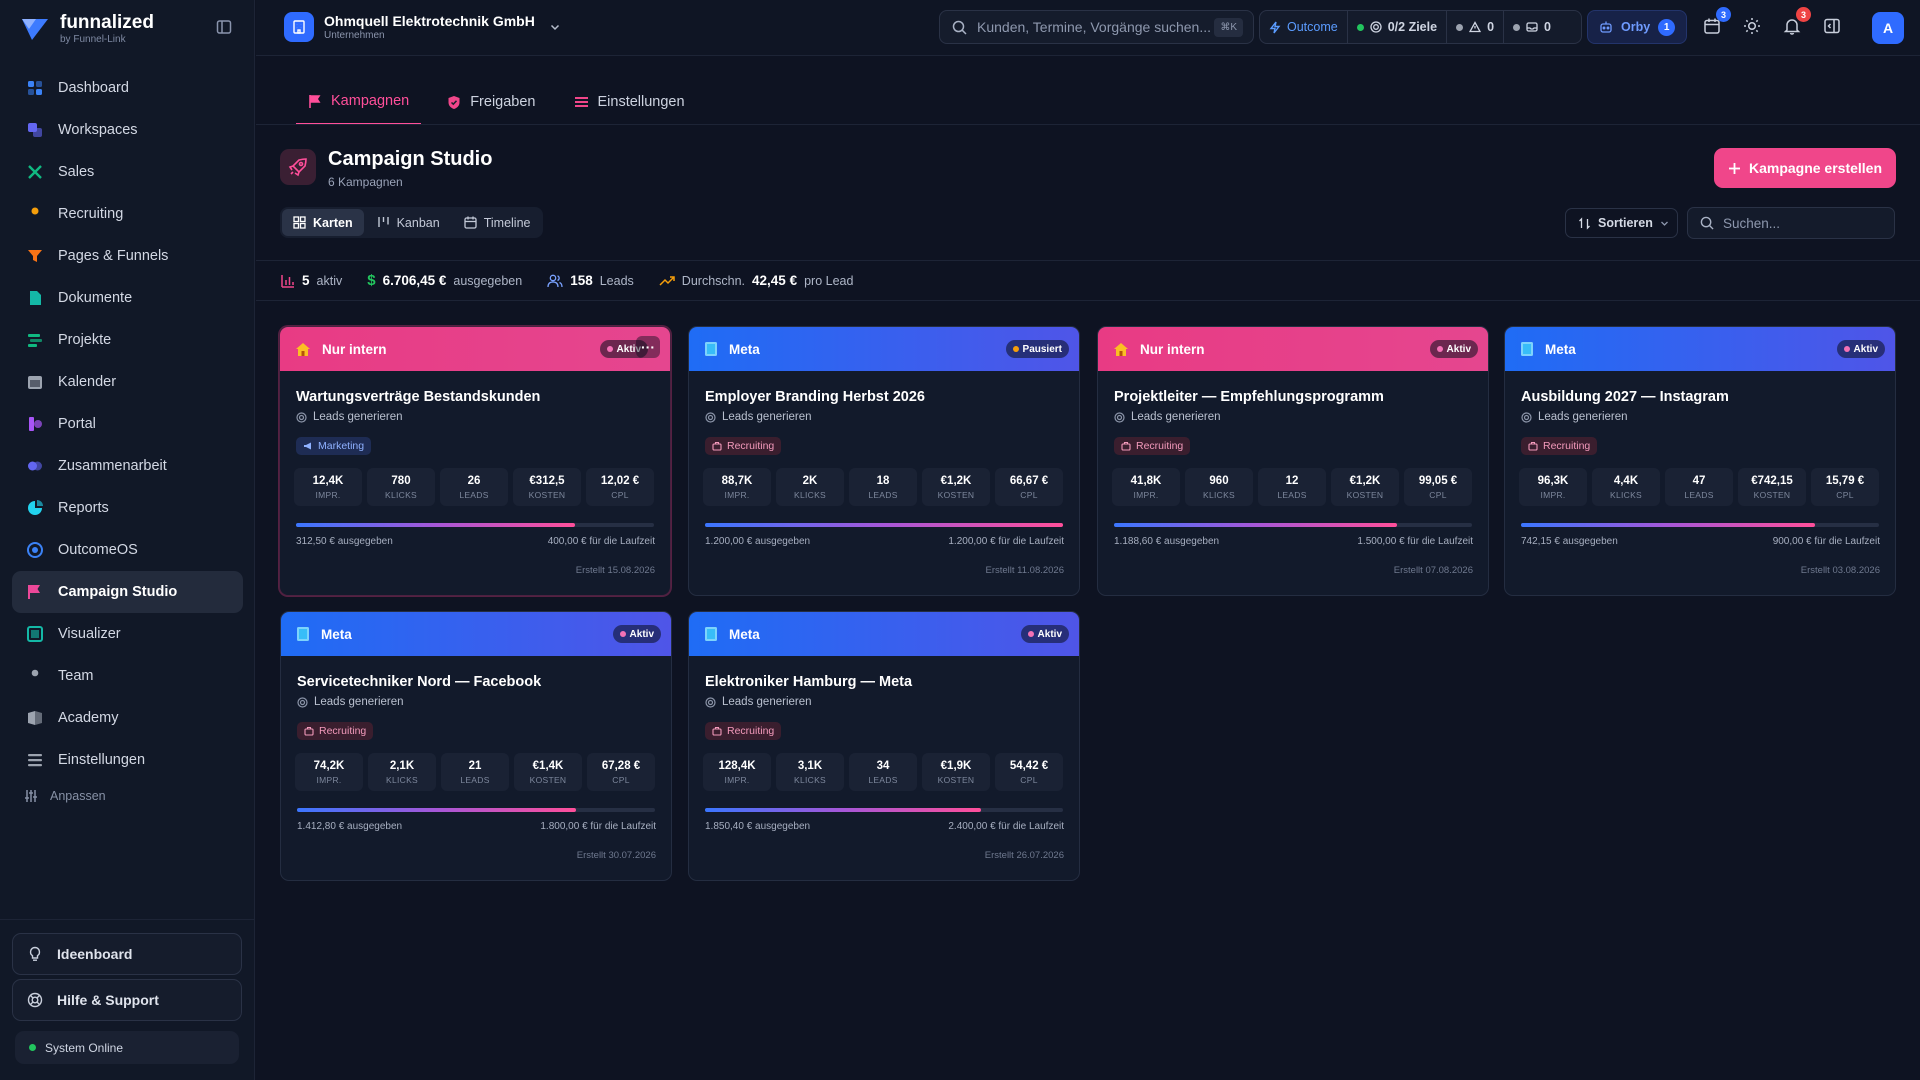 The width and height of the screenshot is (1920, 1080). Describe the element at coordinates (1621, 223) in the screenshot. I see `sort-dropdown: Sortieren` at that location.